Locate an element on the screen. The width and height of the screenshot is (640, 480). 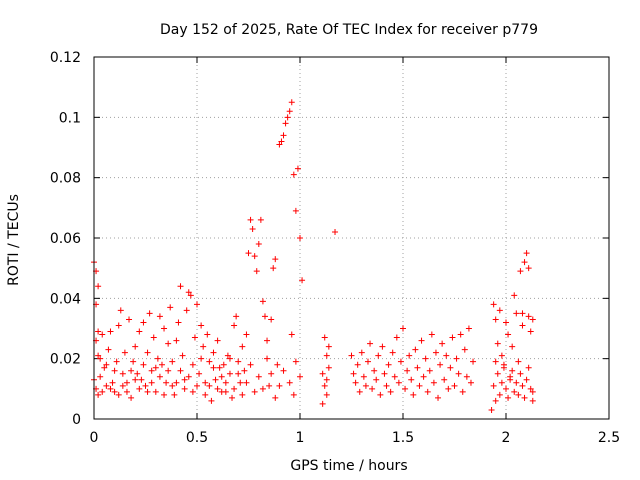
y-tick-label: 0 is located at coordinates (76, 420).